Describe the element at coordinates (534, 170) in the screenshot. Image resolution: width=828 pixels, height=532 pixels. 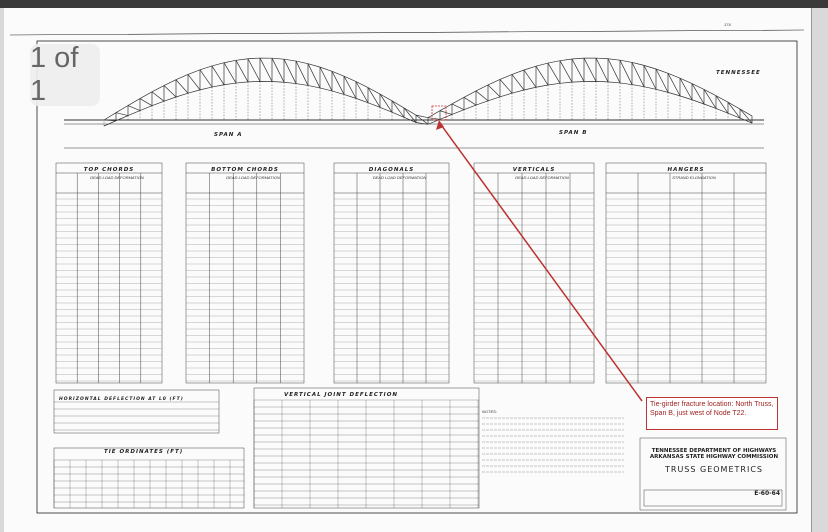
I see `table-title: VERTICALS` at that location.